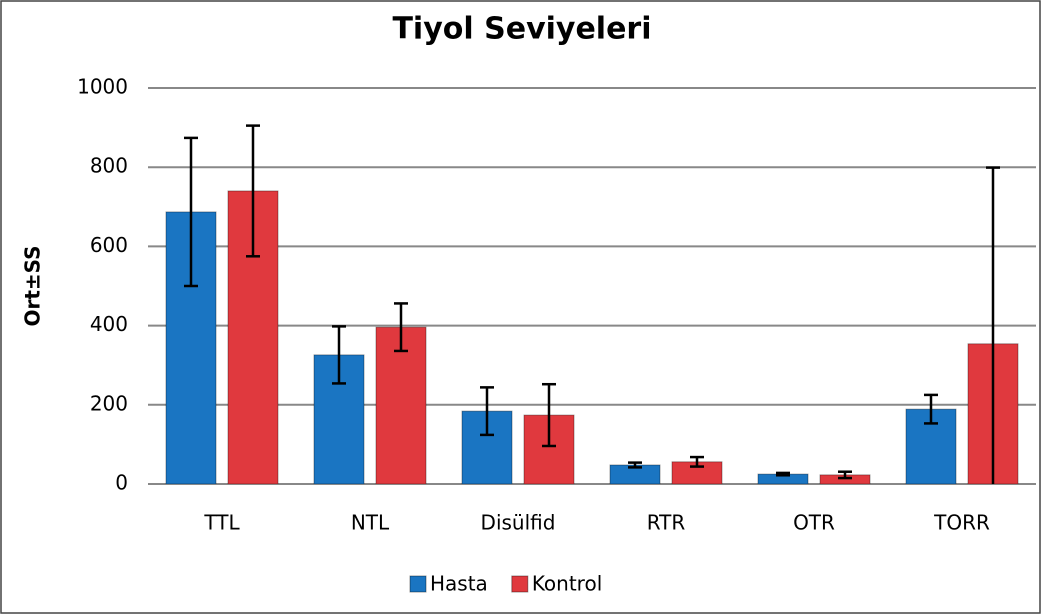  What do you see at coordinates (814, 523) in the screenshot?
I see `x-tick-label: OTR` at bounding box center [814, 523].